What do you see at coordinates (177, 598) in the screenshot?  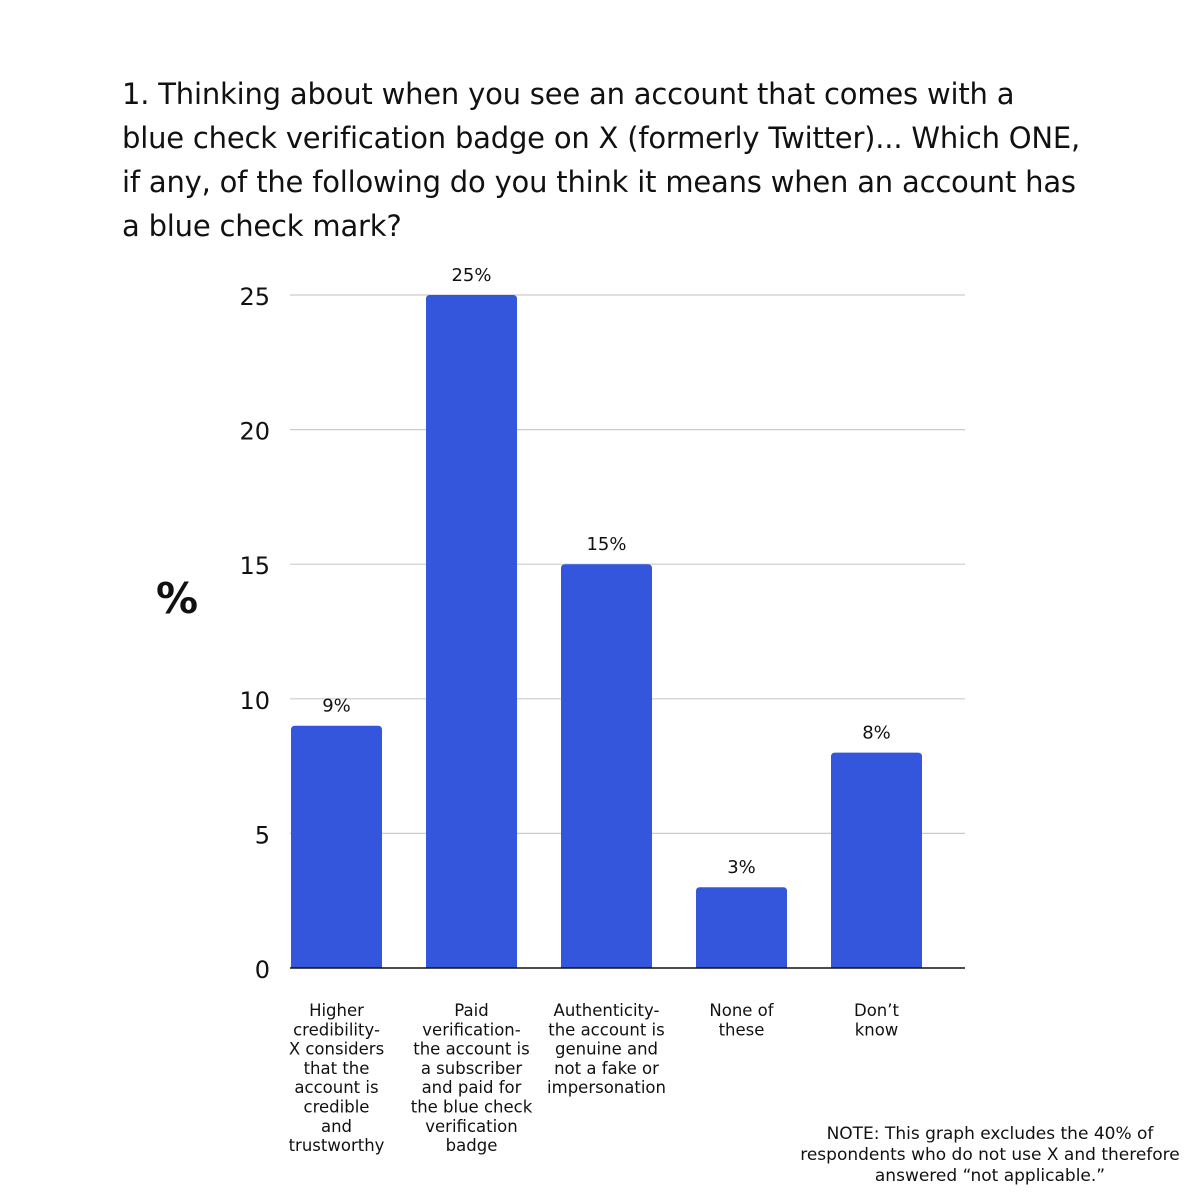 I see `y-axis-label: %` at bounding box center [177, 598].